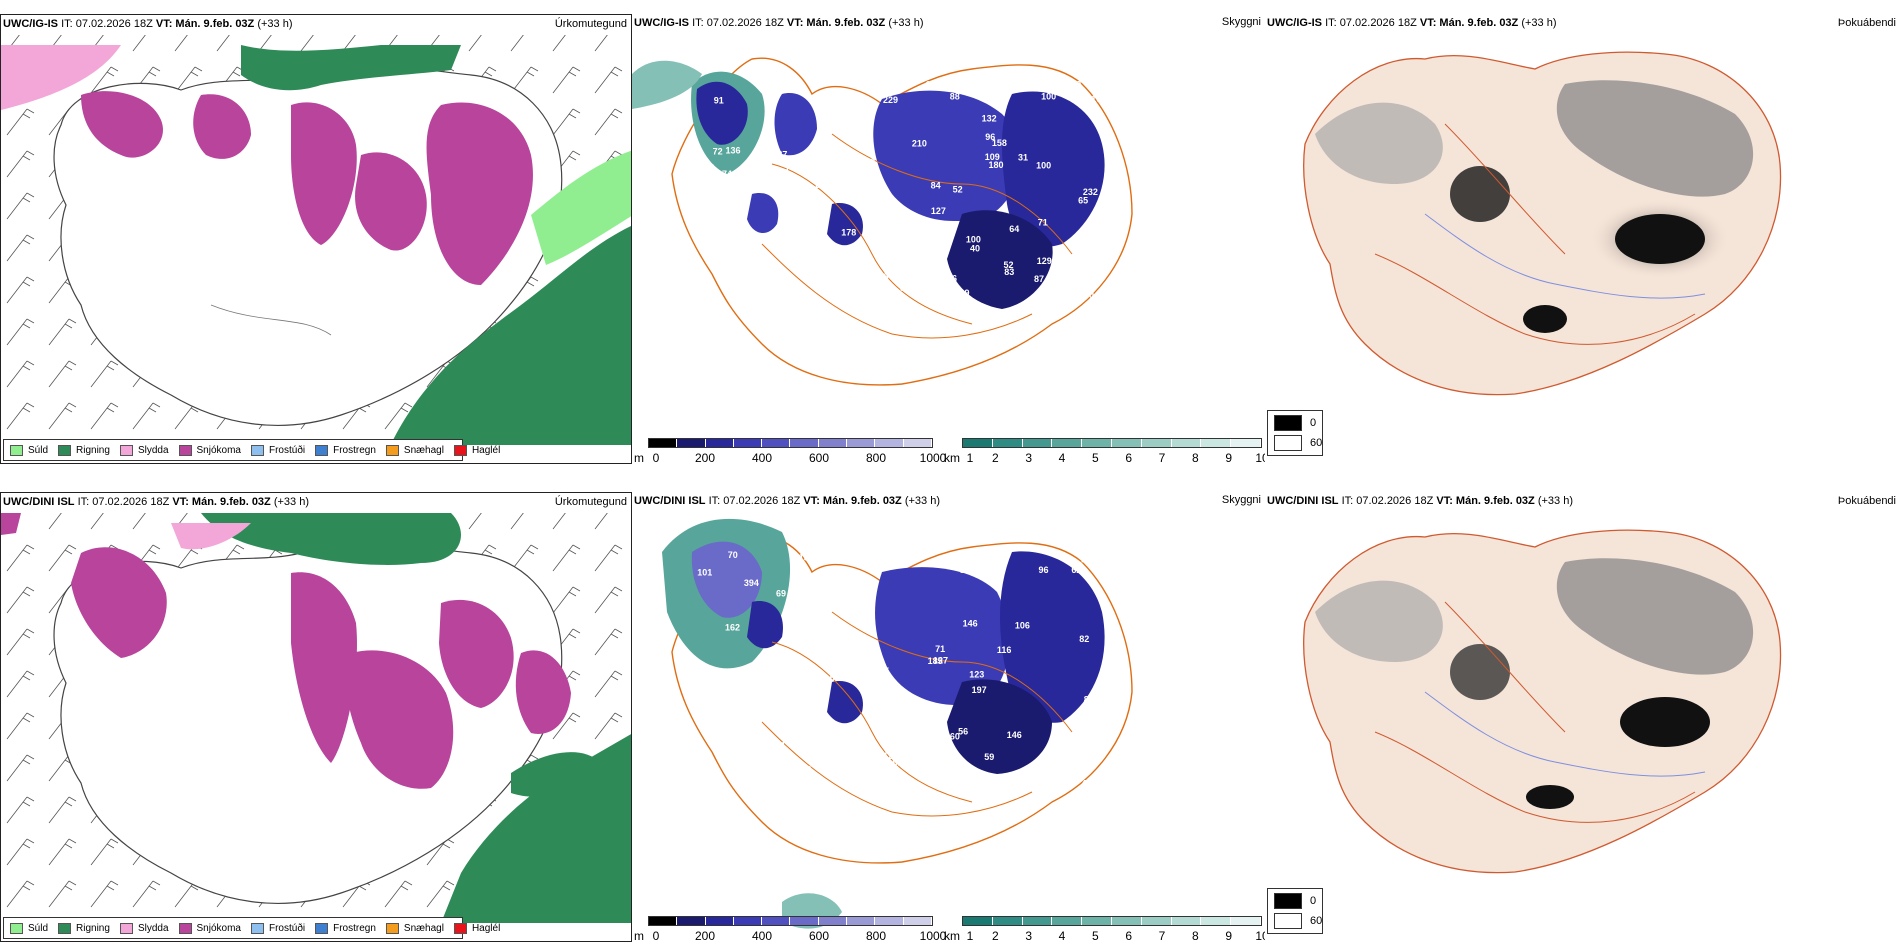 The width and height of the screenshot is (1900, 950). What do you see at coordinates (838, 92) in the screenshot?
I see `visibility-value-label: 170` at bounding box center [838, 92].